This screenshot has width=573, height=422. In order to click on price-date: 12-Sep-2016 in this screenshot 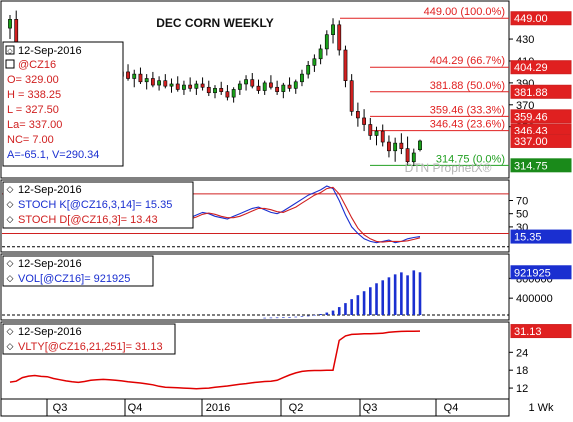, I will do `click(50, 51)`.